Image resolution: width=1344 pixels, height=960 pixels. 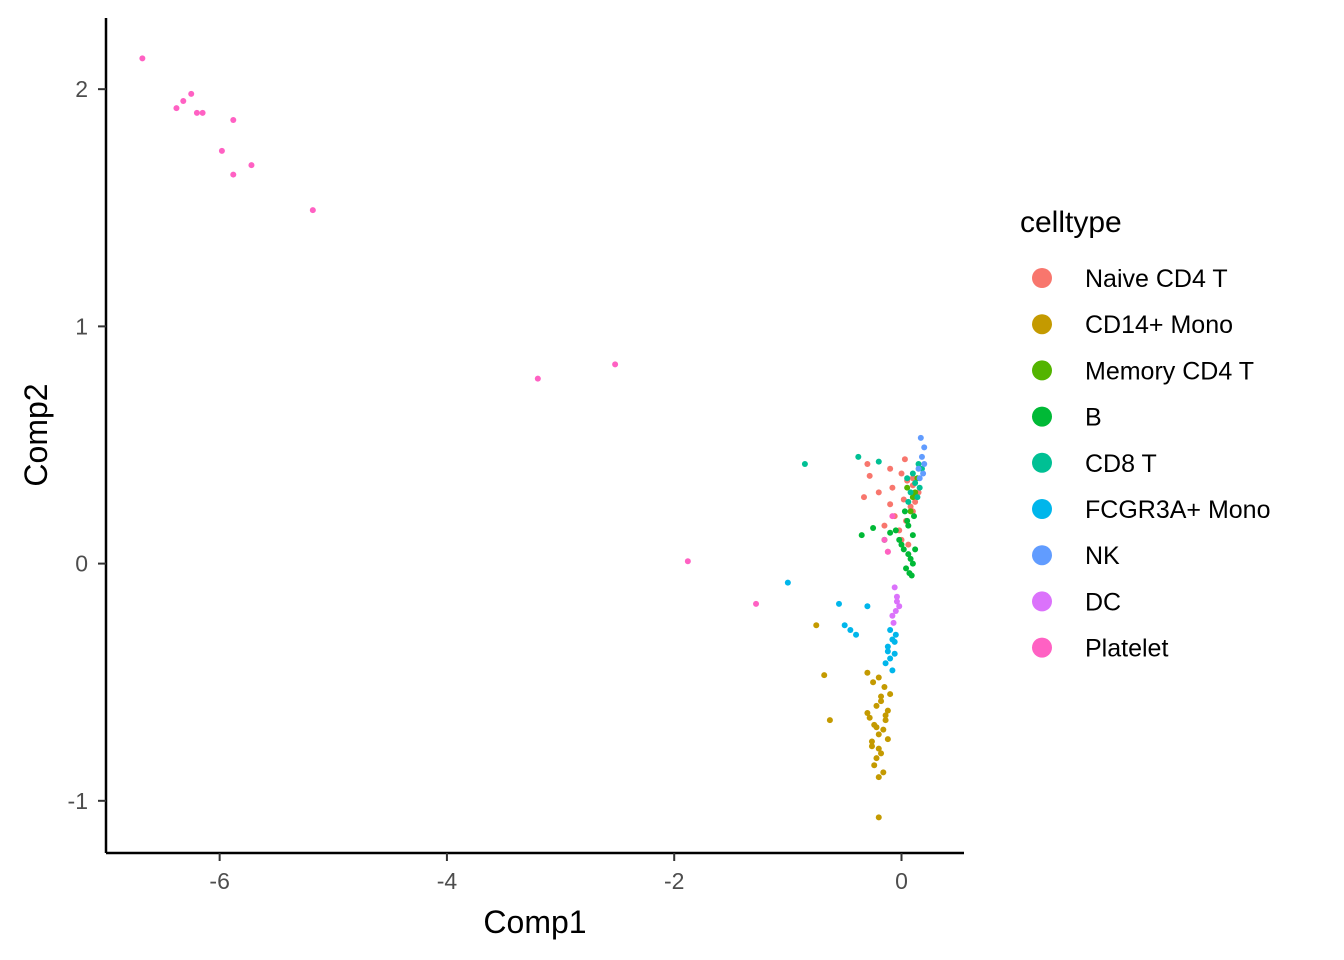 What do you see at coordinates (674, 881) in the screenshot?
I see `x-tick-label: -2` at bounding box center [674, 881].